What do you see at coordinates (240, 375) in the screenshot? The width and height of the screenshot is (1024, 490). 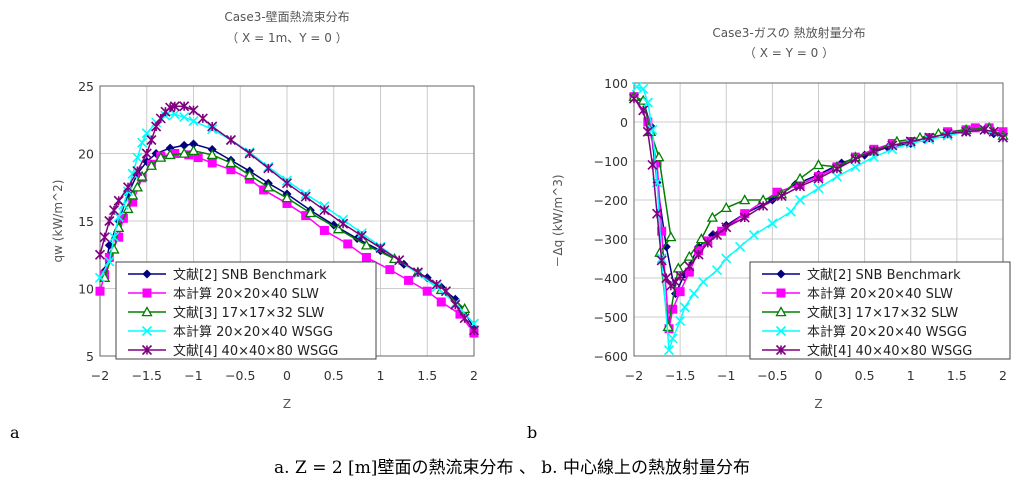 I see `x-tick-label: −0.5` at bounding box center [240, 375].